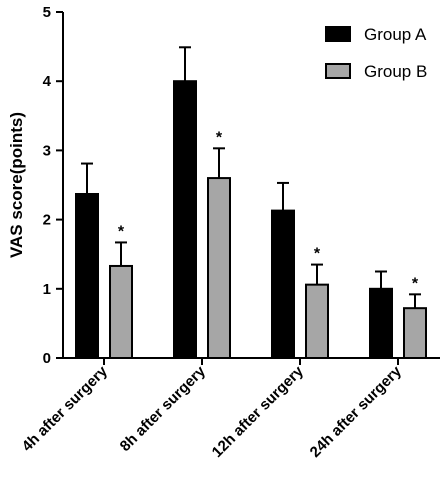  I want to click on x-category-label: 24h after surgery, so click(356, 411).